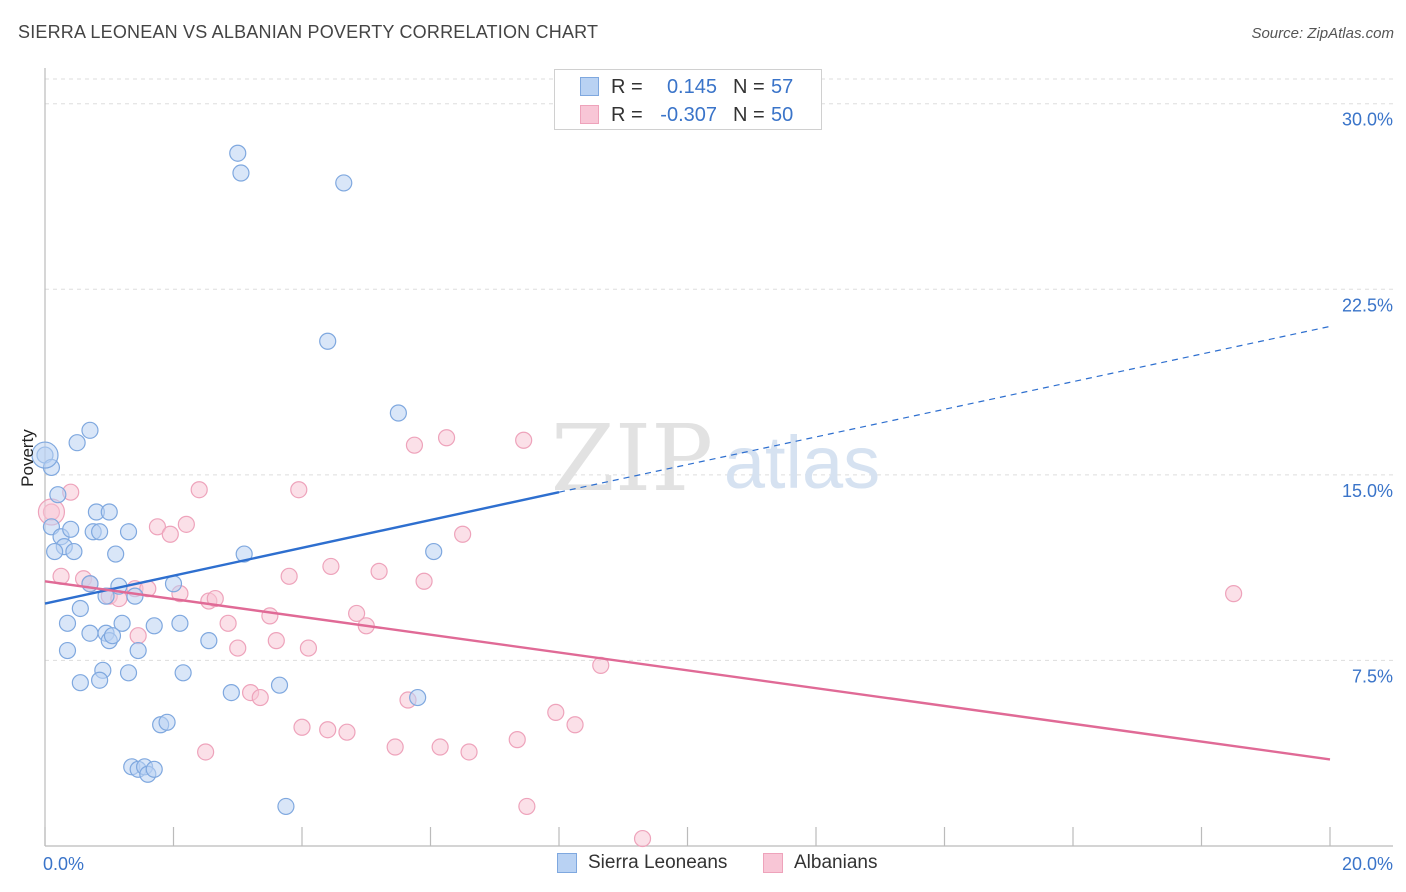  I want to click on correlation-legend: R = 0.145 N = 57 R = -0.307 N = 50, so click(688, 99).